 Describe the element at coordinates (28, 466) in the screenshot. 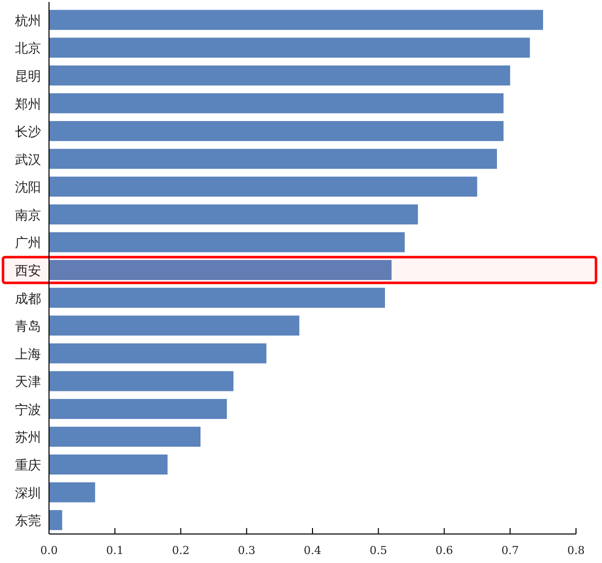

I see `y-tick-label: 重庆` at that location.